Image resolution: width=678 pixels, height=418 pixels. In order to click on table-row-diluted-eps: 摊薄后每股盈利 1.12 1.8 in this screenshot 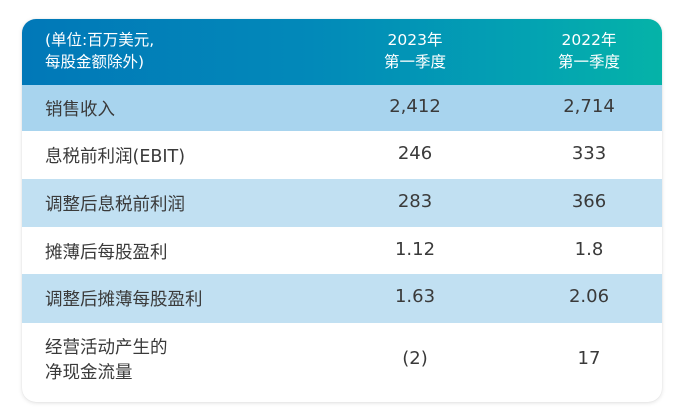, I will do `click(342, 250)`.